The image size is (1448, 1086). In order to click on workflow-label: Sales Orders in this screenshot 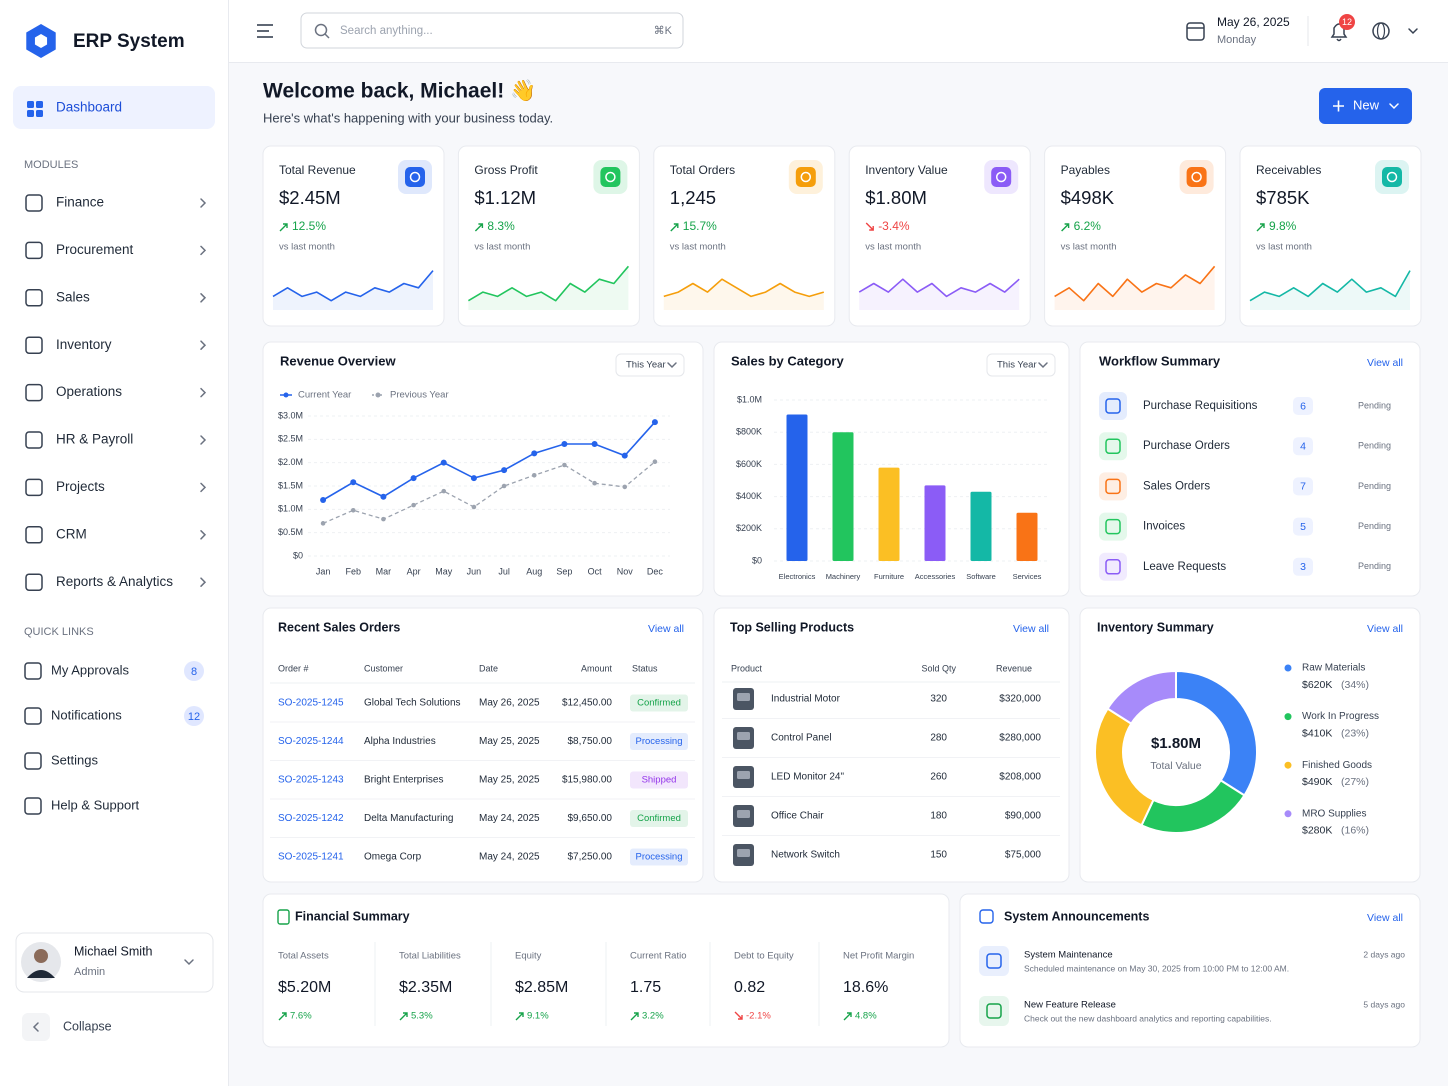, I will do `click(1176, 486)`.